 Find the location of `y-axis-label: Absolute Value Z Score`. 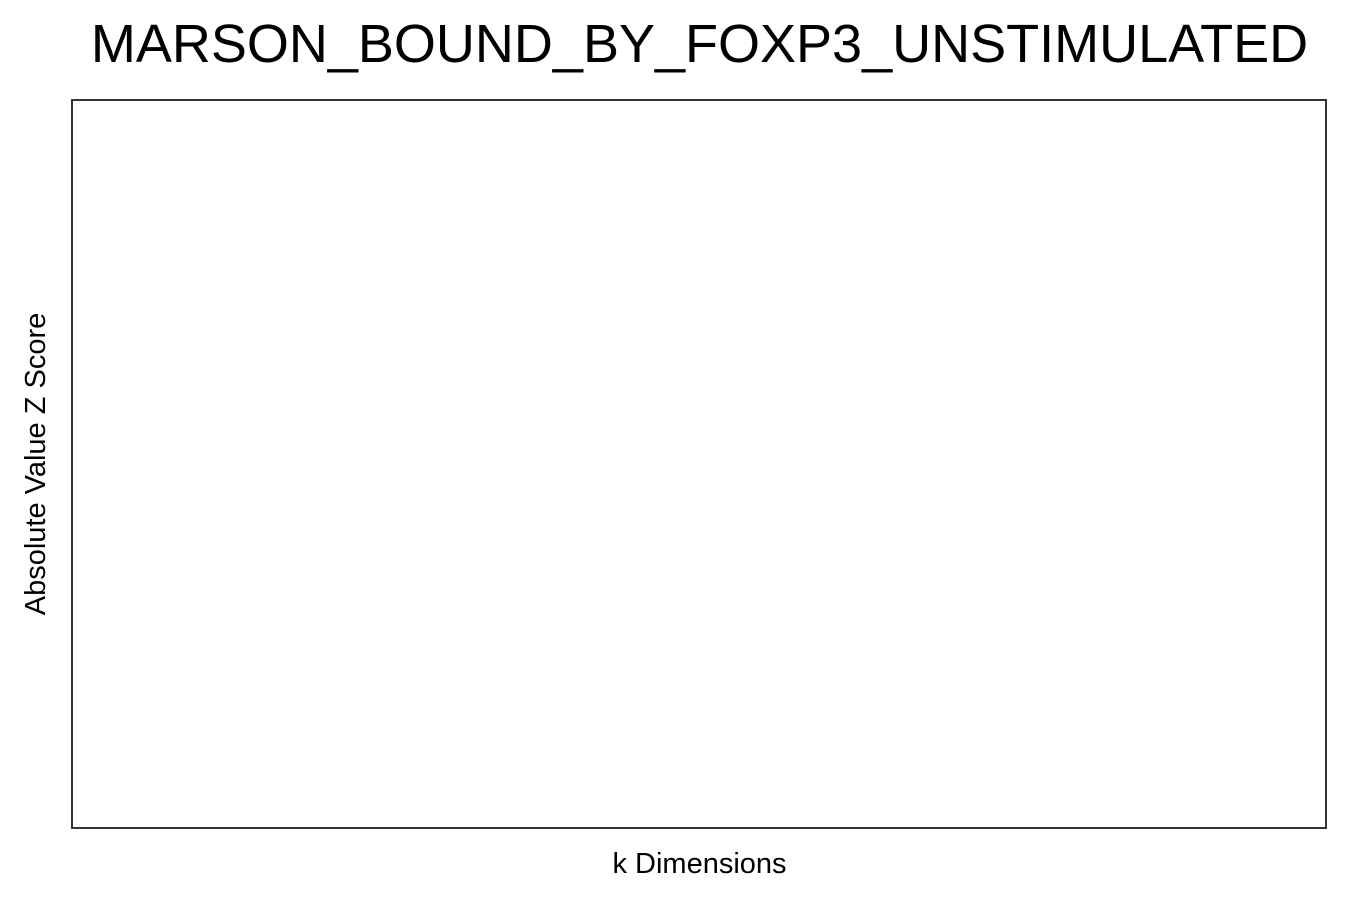

y-axis-label: Absolute Value Z Score is located at coordinates (36, 464).